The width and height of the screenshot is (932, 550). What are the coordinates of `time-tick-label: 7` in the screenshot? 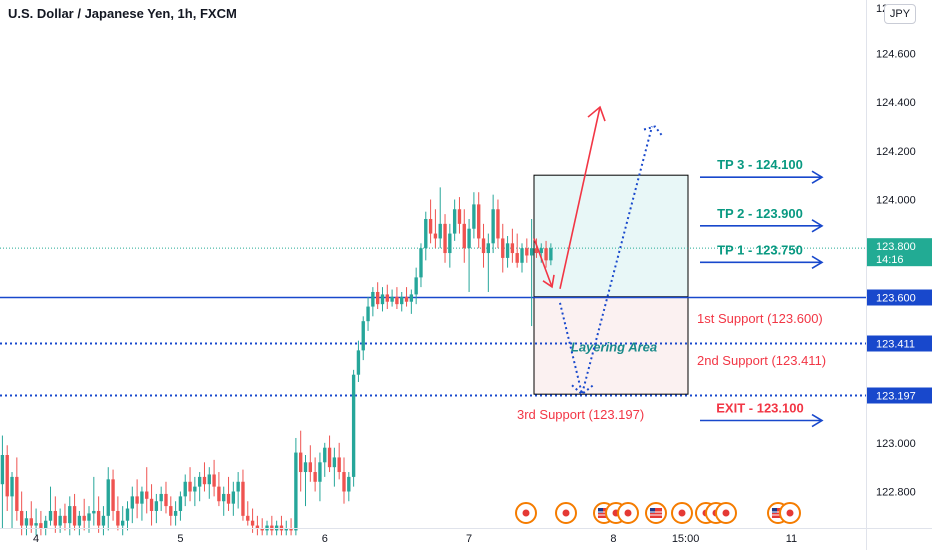 It's located at (469, 539).